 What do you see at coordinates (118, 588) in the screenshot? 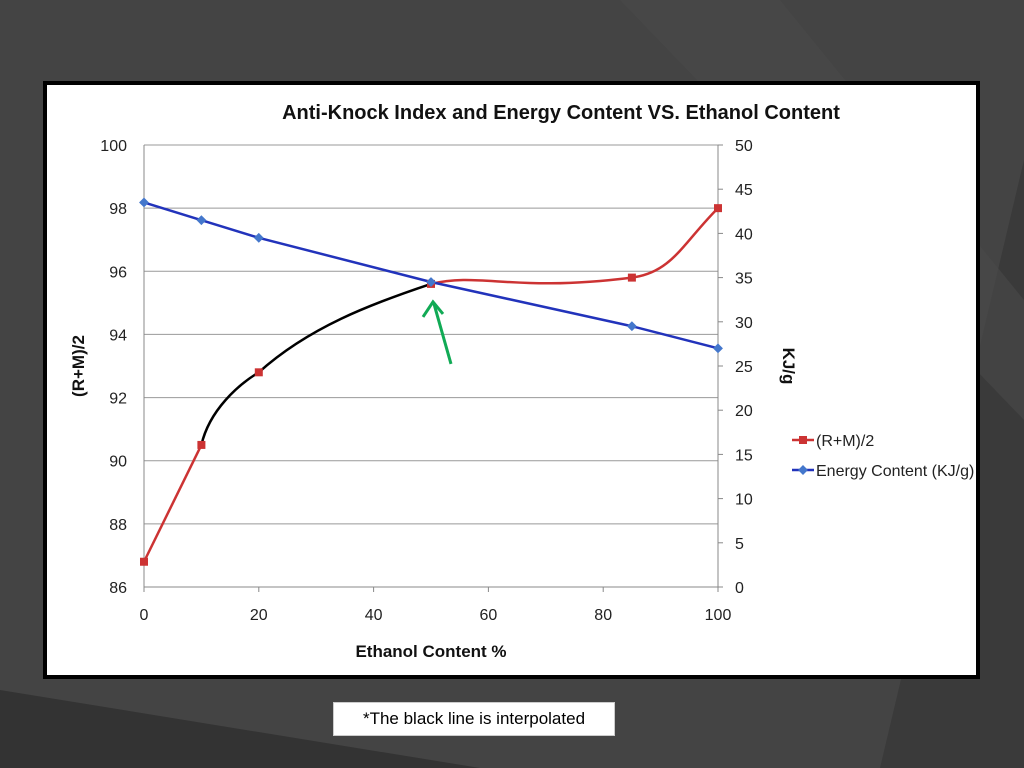
I see `y-tick-label: 86` at bounding box center [118, 588].